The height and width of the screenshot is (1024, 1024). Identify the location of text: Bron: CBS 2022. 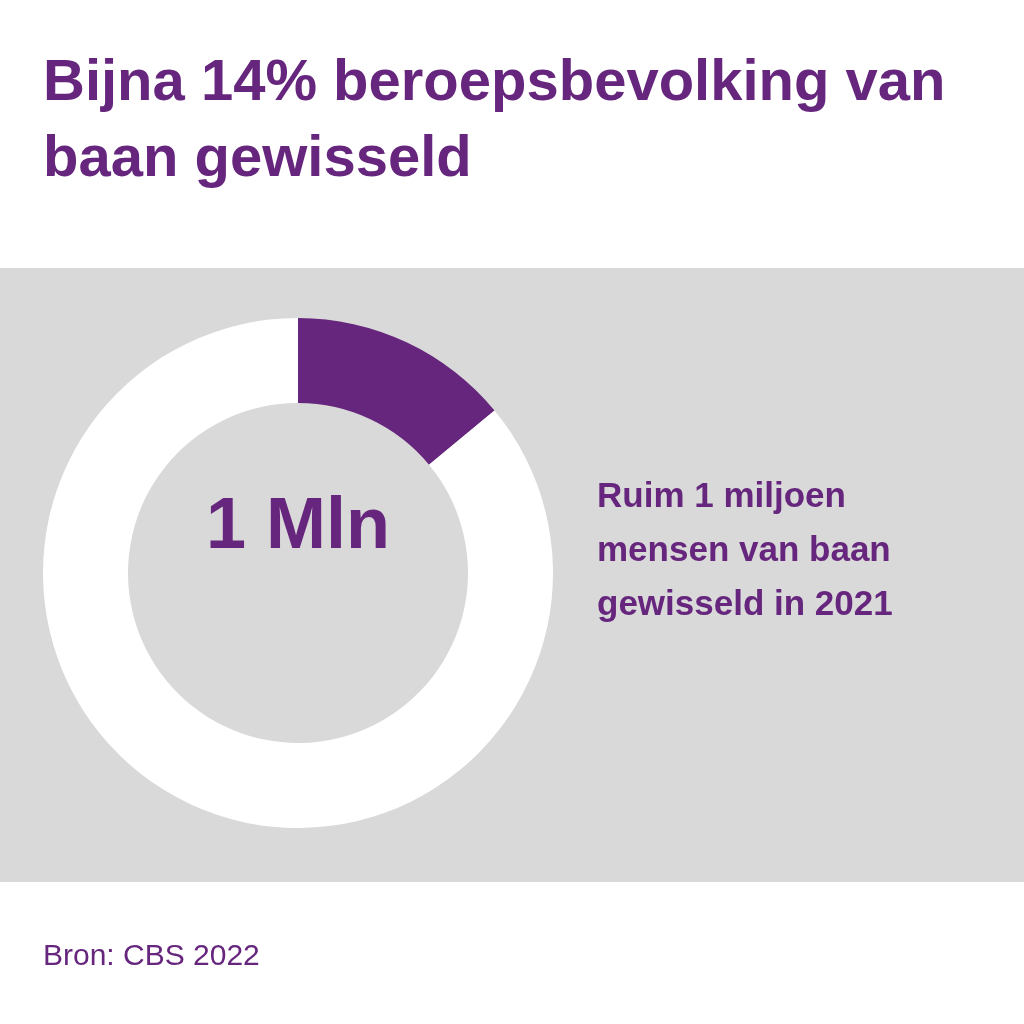
(151, 955).